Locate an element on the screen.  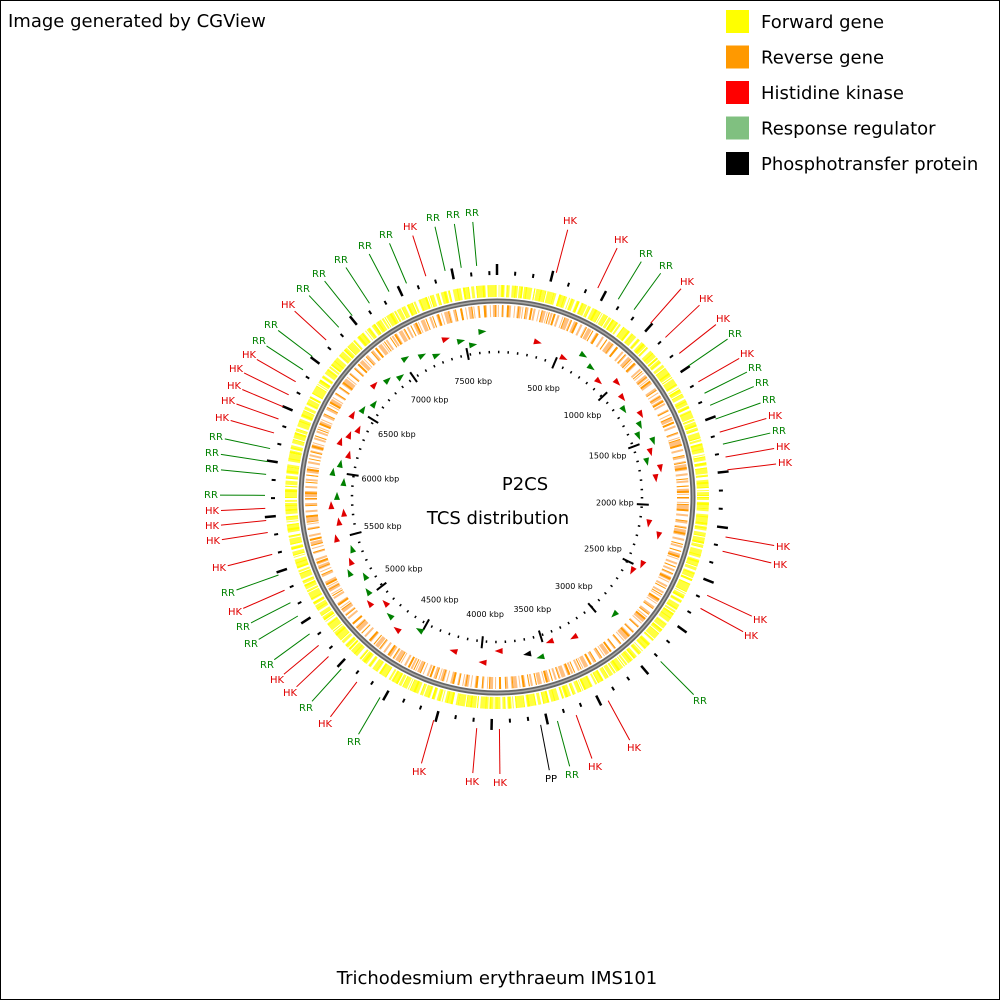
legend-label: Response regulator is located at coordinates (848, 129).